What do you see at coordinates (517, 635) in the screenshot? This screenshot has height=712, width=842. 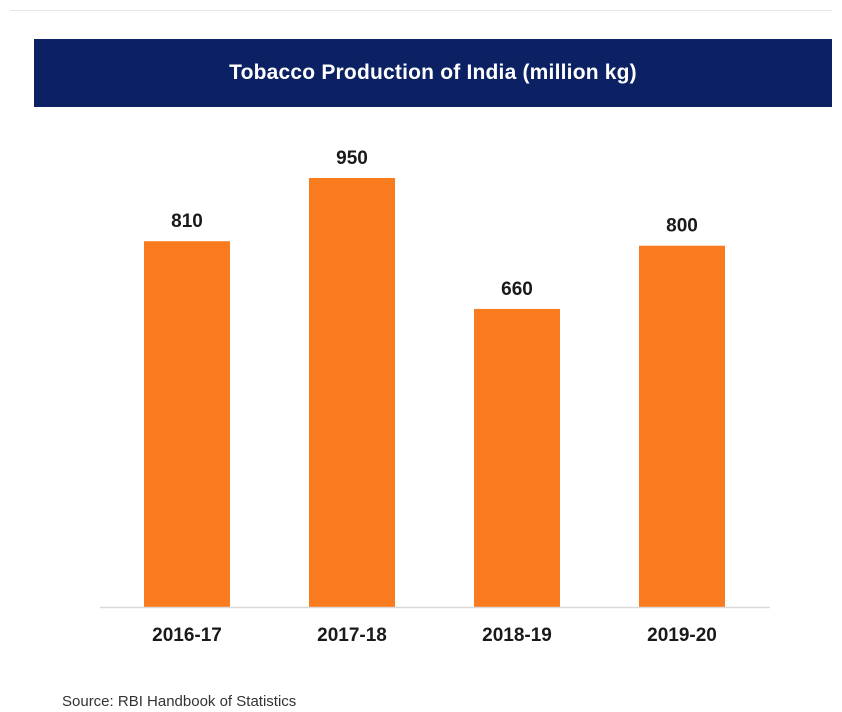 I see `category-label-2018-19: 2018-19` at bounding box center [517, 635].